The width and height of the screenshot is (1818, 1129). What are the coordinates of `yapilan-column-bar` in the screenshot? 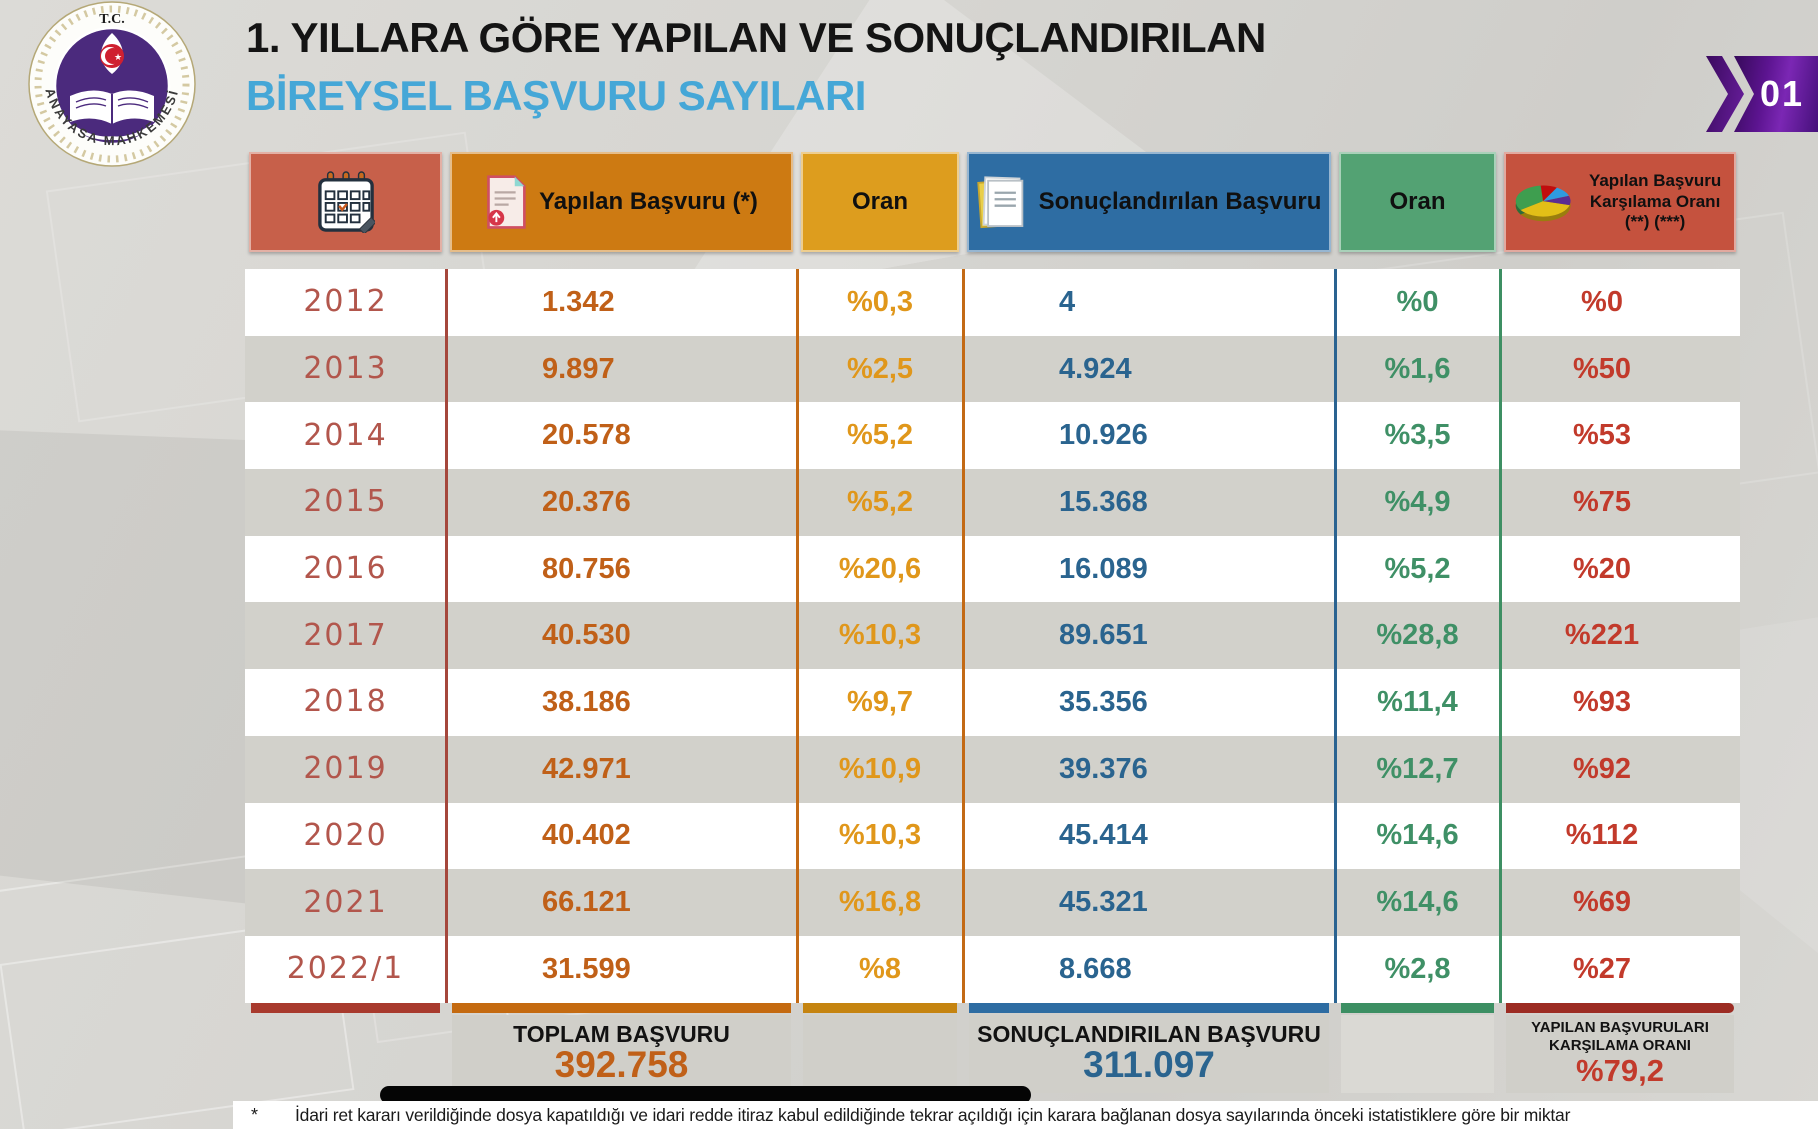 It's located at (621, 1007).